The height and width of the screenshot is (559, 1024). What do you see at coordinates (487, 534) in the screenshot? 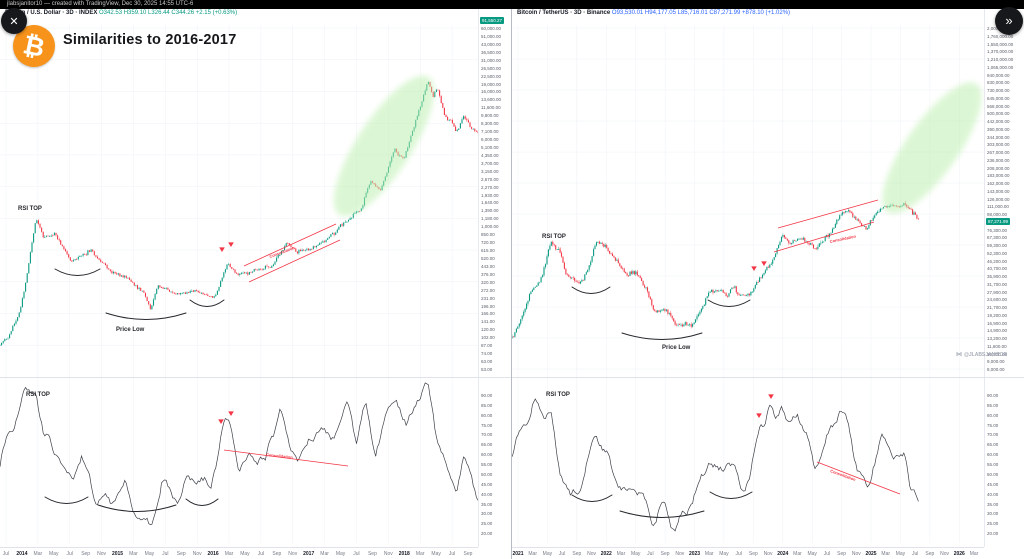
I see `rsi-tick: 20.00` at bounding box center [487, 534].